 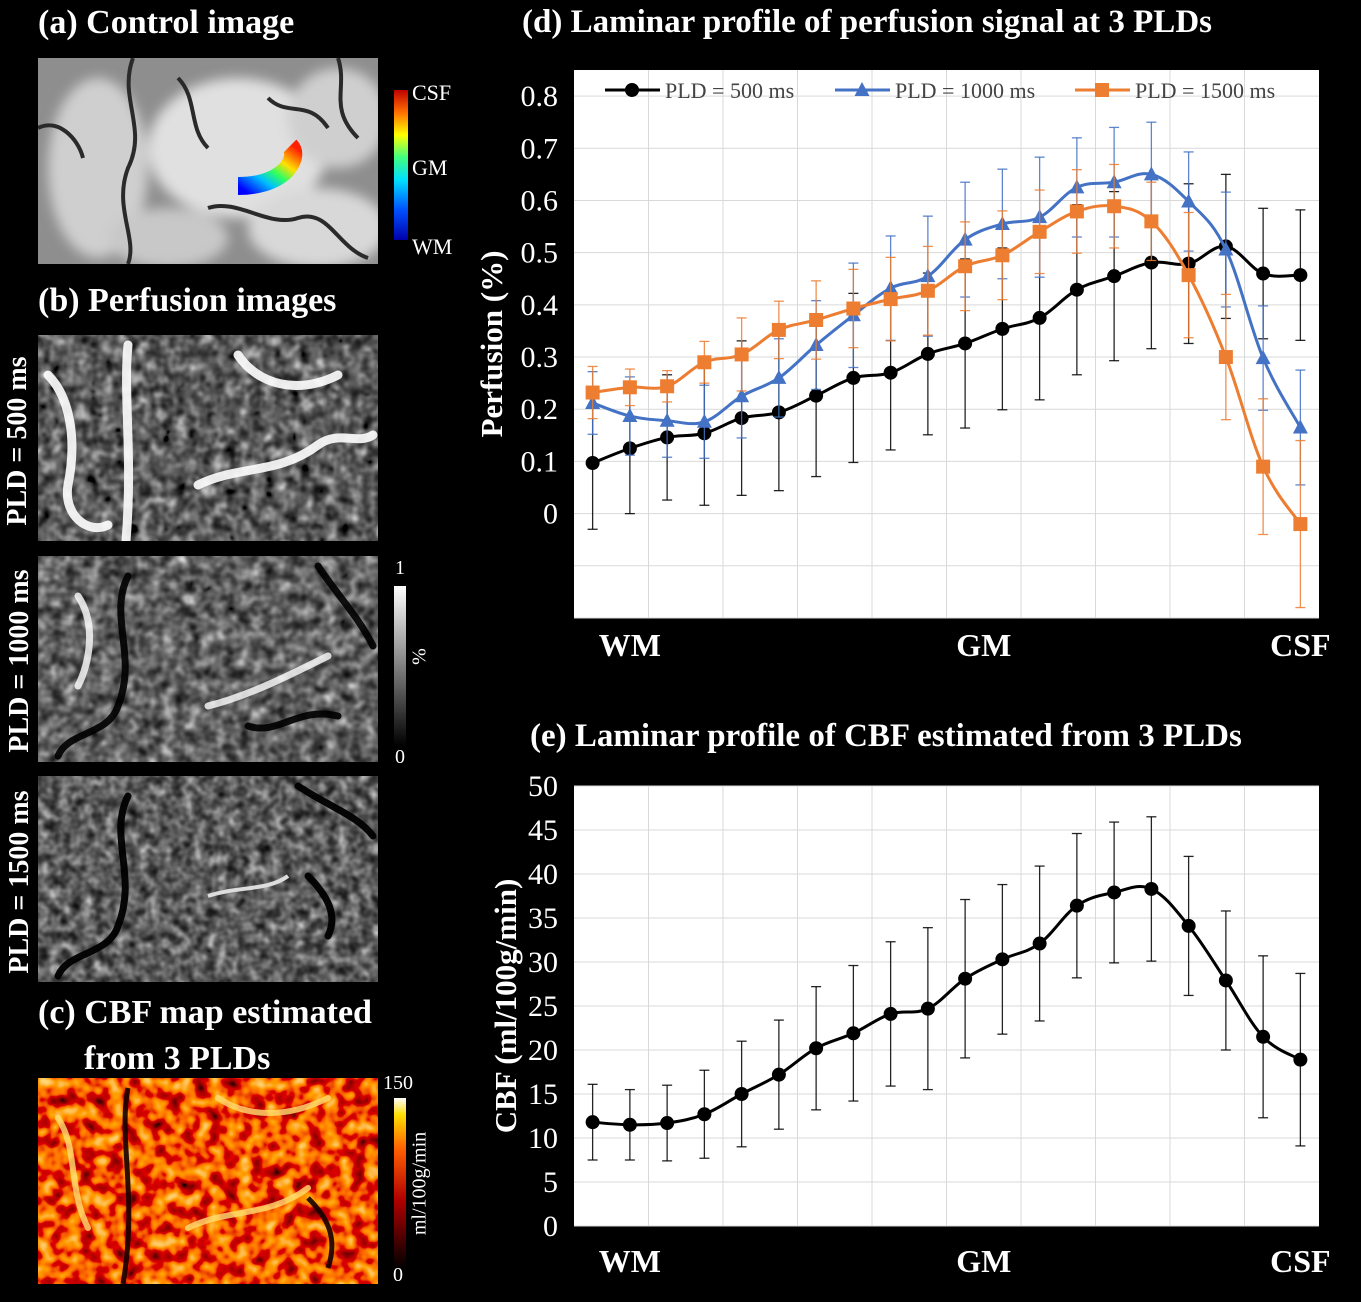 What do you see at coordinates (543, 962) in the screenshot?
I see `y-tick-label: 30` at bounding box center [543, 962].